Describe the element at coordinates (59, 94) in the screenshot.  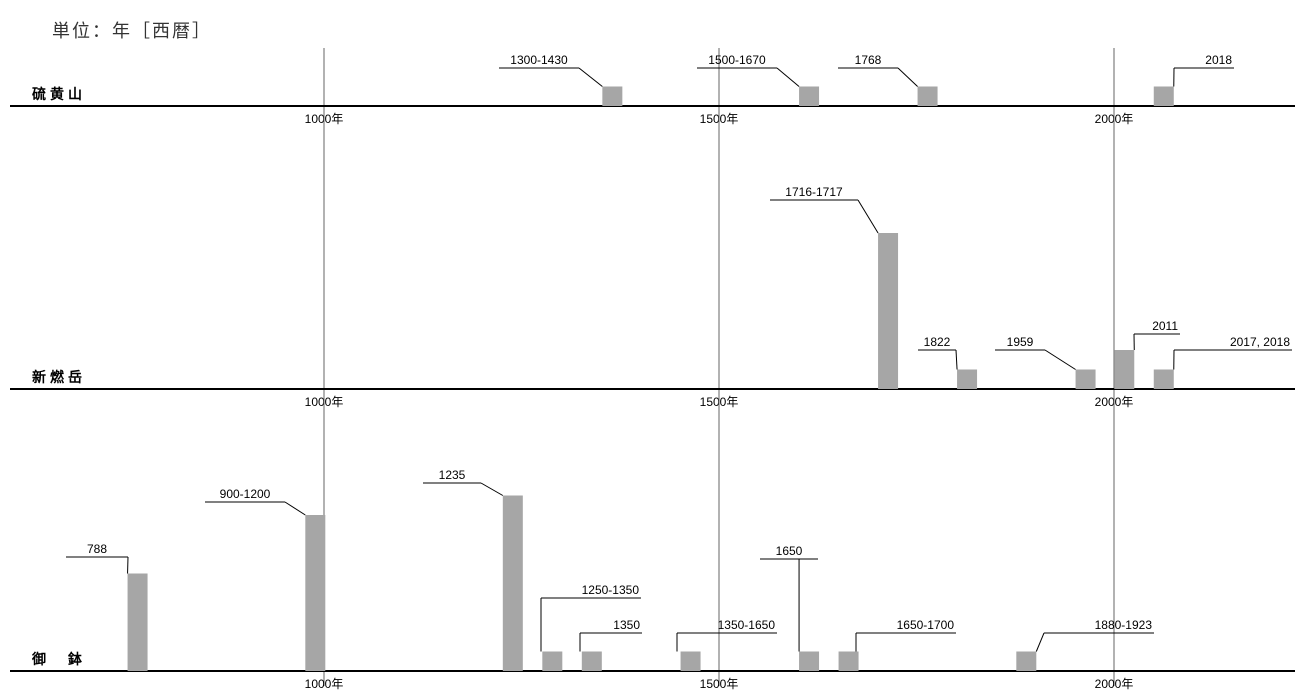
I see `volcano-name: 硫黄山` at that location.